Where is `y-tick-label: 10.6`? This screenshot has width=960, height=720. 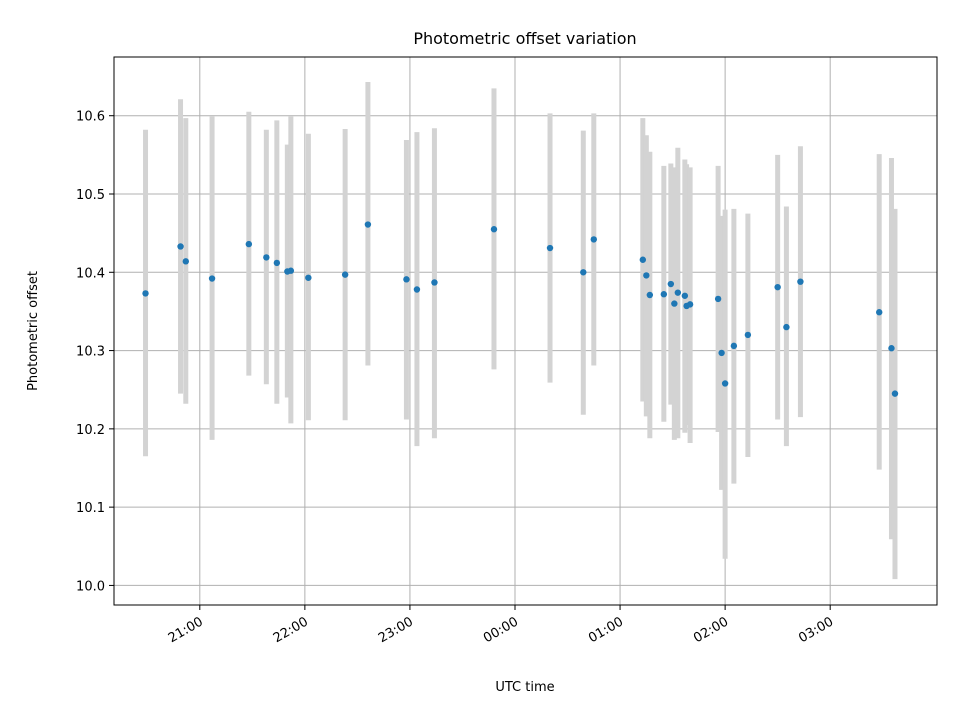
y-tick-label: 10.6 is located at coordinates (90, 117).